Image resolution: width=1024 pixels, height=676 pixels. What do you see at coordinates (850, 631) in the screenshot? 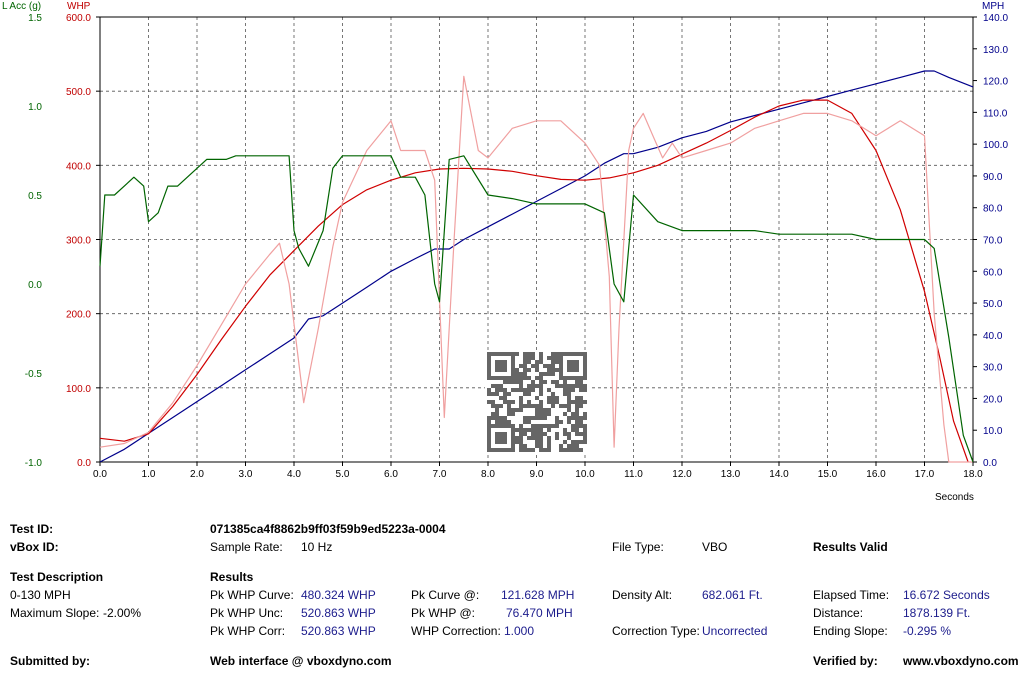
I see `ending-slope-label: Ending Slope:` at bounding box center [850, 631].